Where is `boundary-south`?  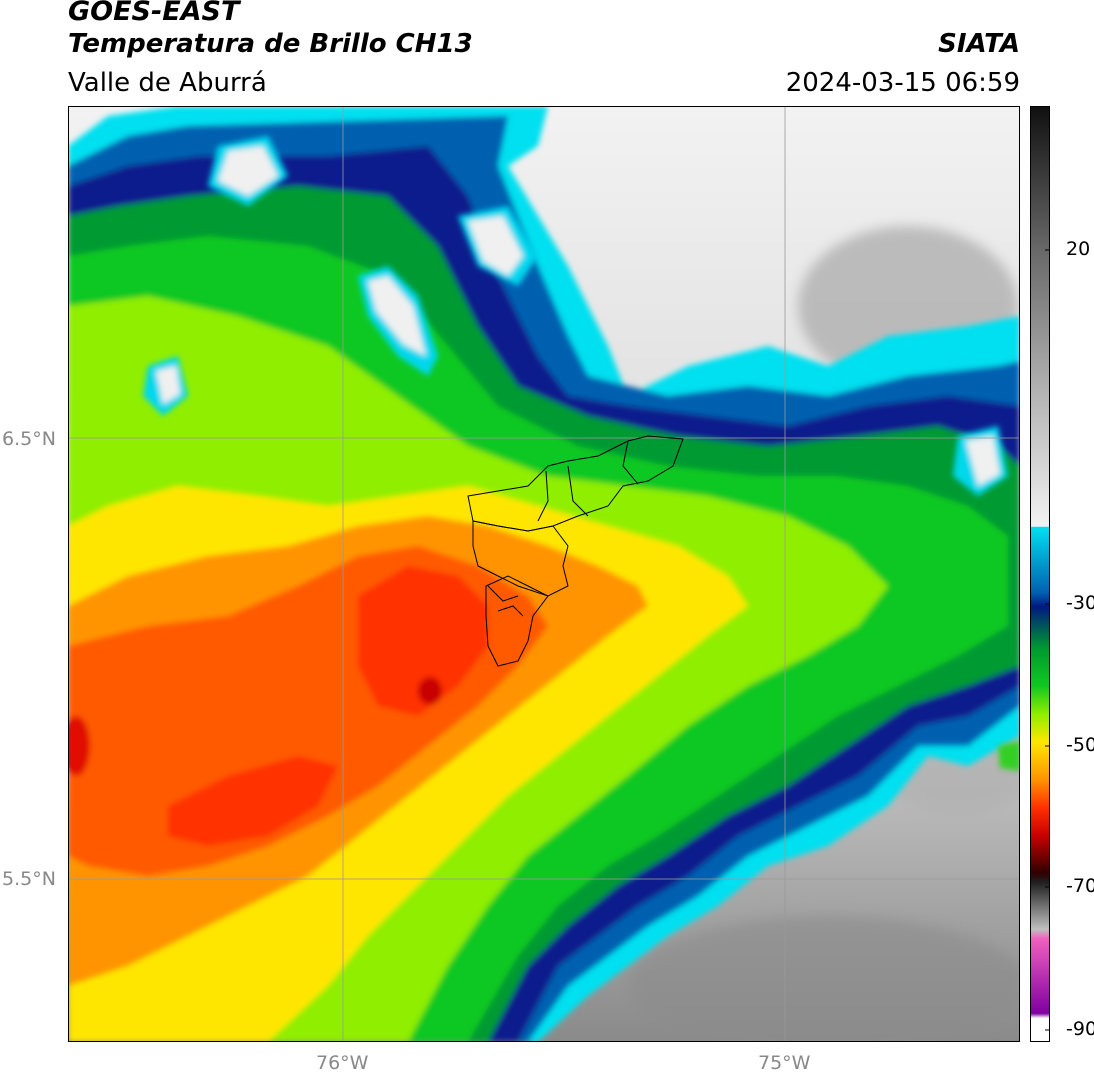
boundary-south is located at coordinates (517, 621).